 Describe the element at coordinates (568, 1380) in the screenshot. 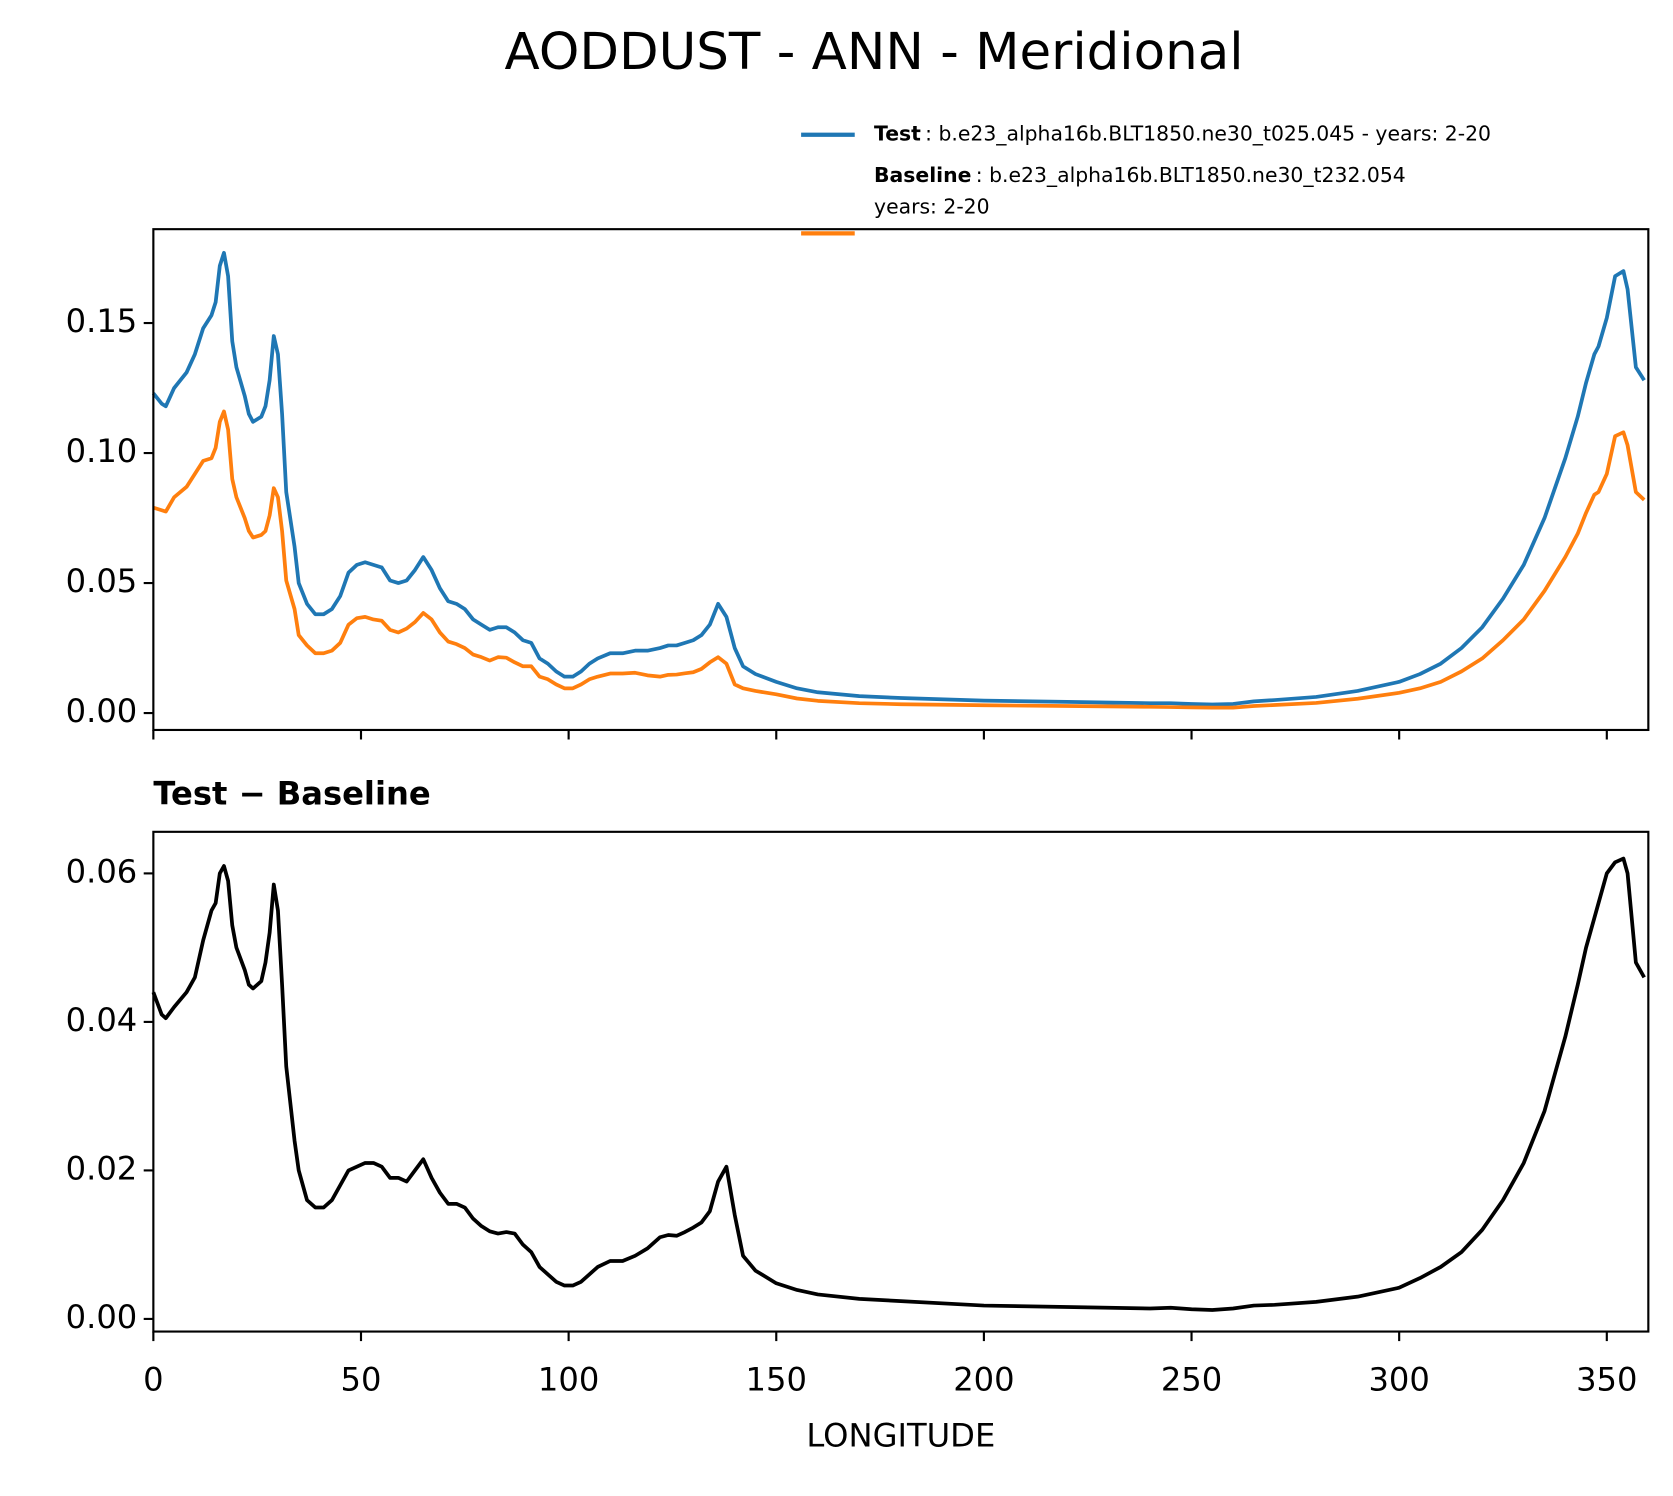

I see `x-tick-label: 100` at that location.